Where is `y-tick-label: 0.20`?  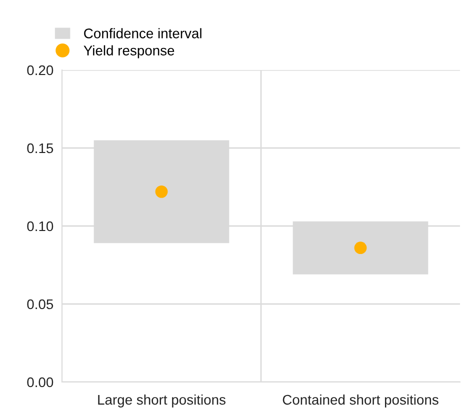
y-tick-label: 0.20 is located at coordinates (40, 70).